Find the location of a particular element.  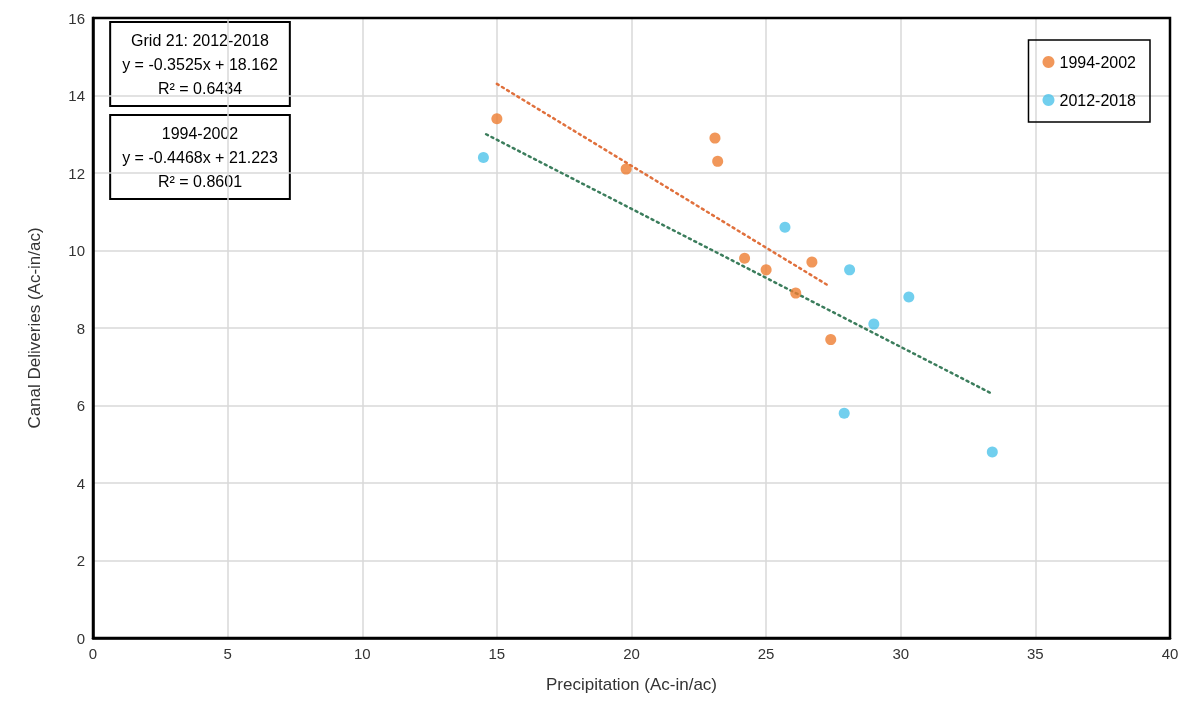

y-tick-label: 10 is located at coordinates (76, 250).